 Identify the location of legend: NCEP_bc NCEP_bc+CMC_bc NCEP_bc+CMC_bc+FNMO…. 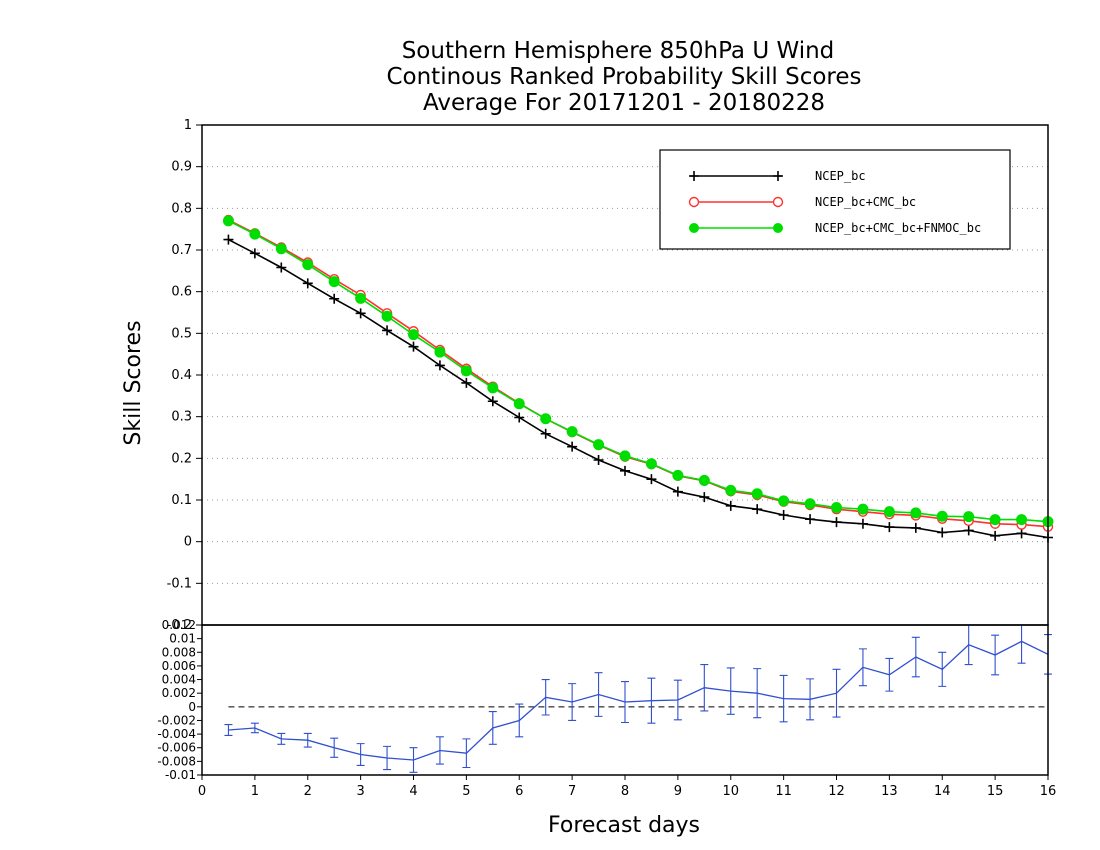
(835, 199).